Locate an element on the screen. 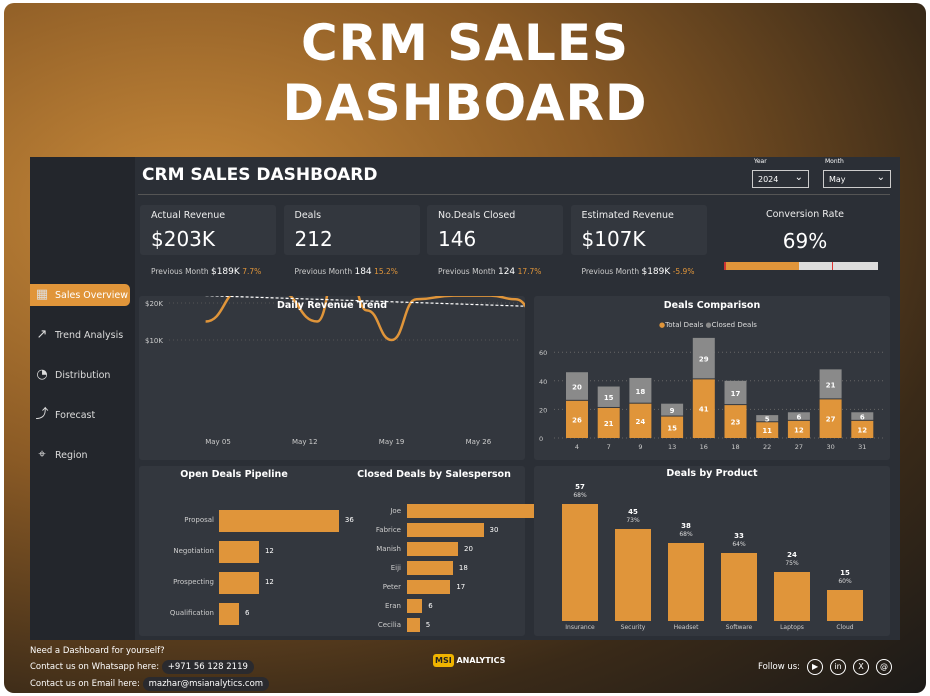 This screenshot has width=930, height=696. label-total: 24 is located at coordinates (641, 422).